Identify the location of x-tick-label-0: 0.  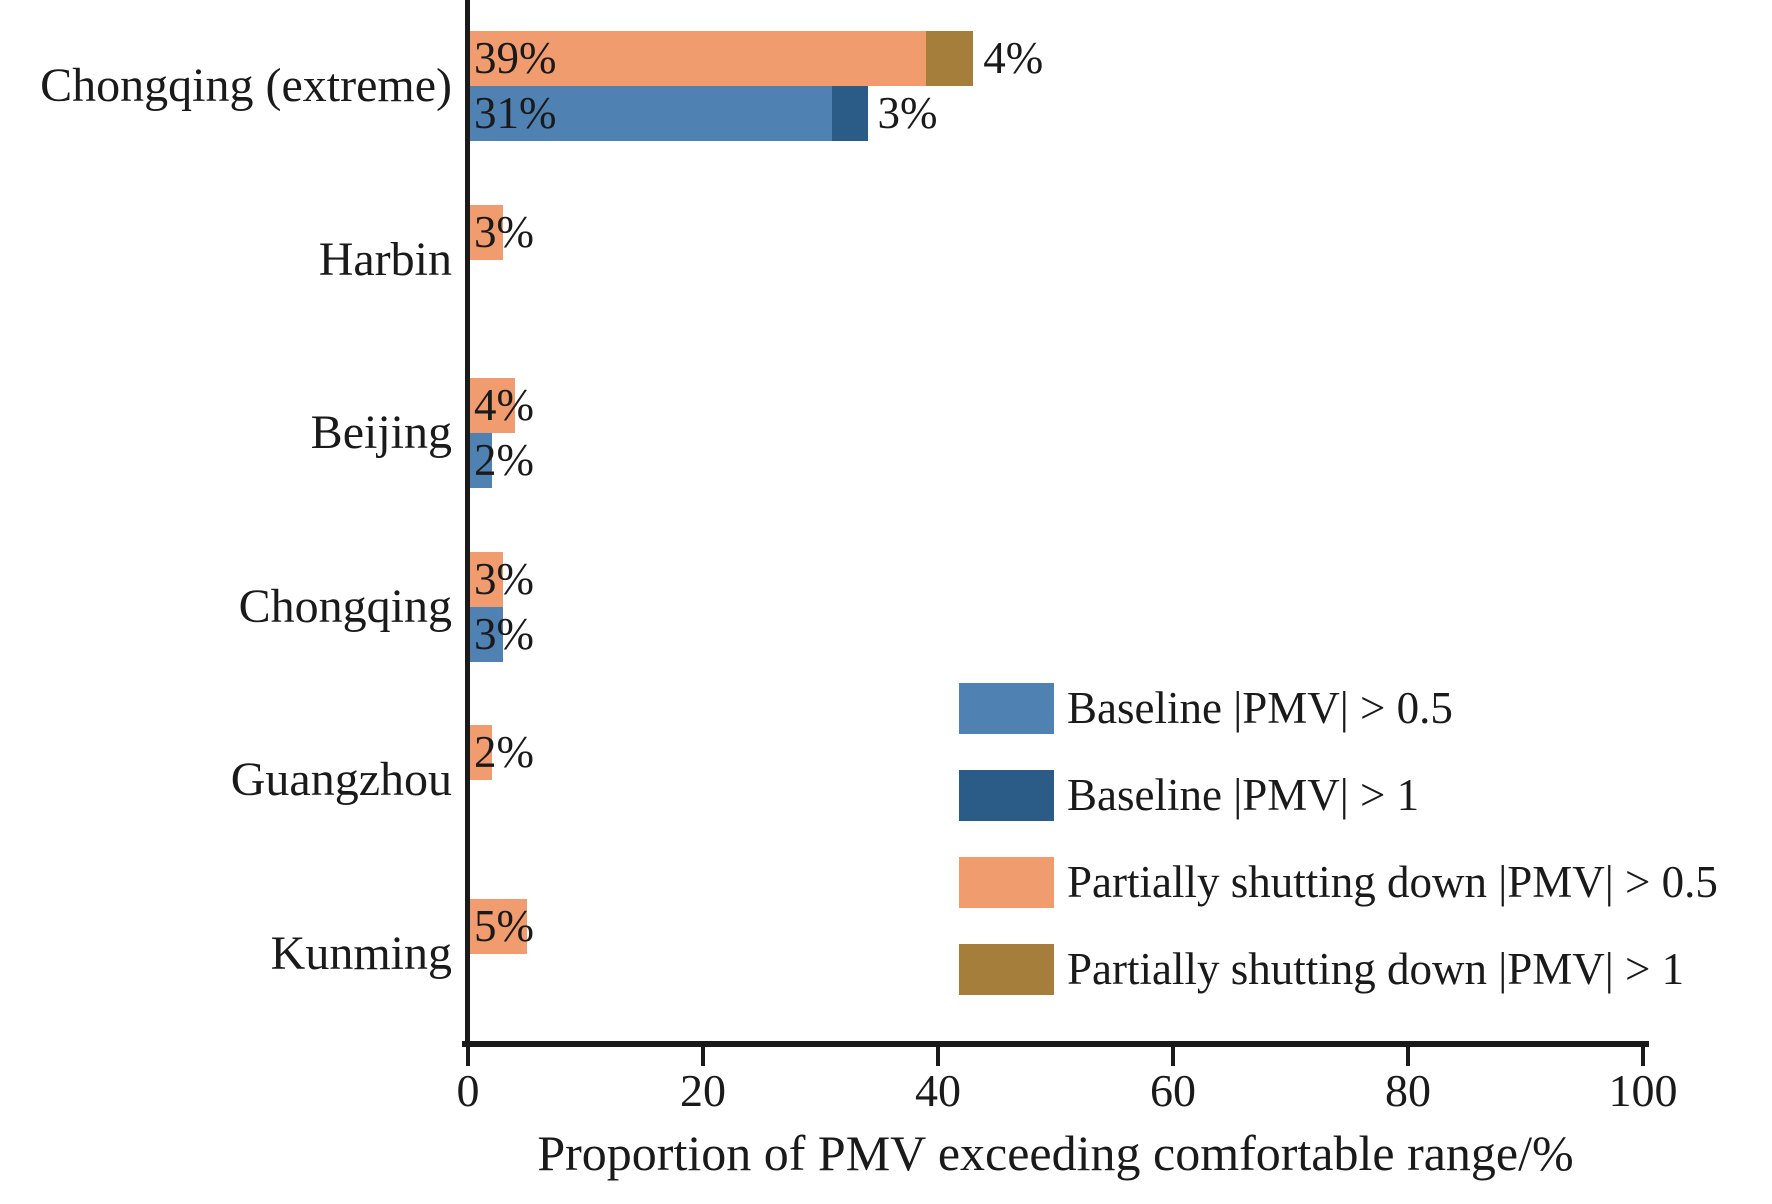
(468, 1090).